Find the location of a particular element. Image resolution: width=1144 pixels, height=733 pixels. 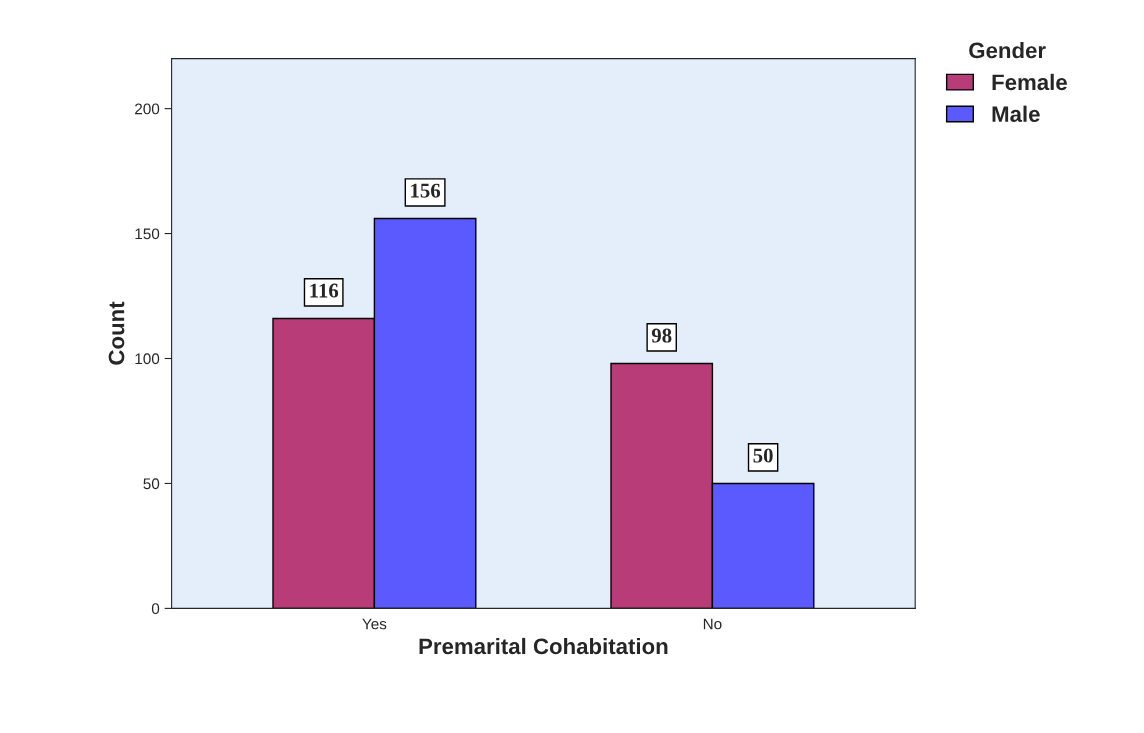

legend-label: Female is located at coordinates (1029, 82).